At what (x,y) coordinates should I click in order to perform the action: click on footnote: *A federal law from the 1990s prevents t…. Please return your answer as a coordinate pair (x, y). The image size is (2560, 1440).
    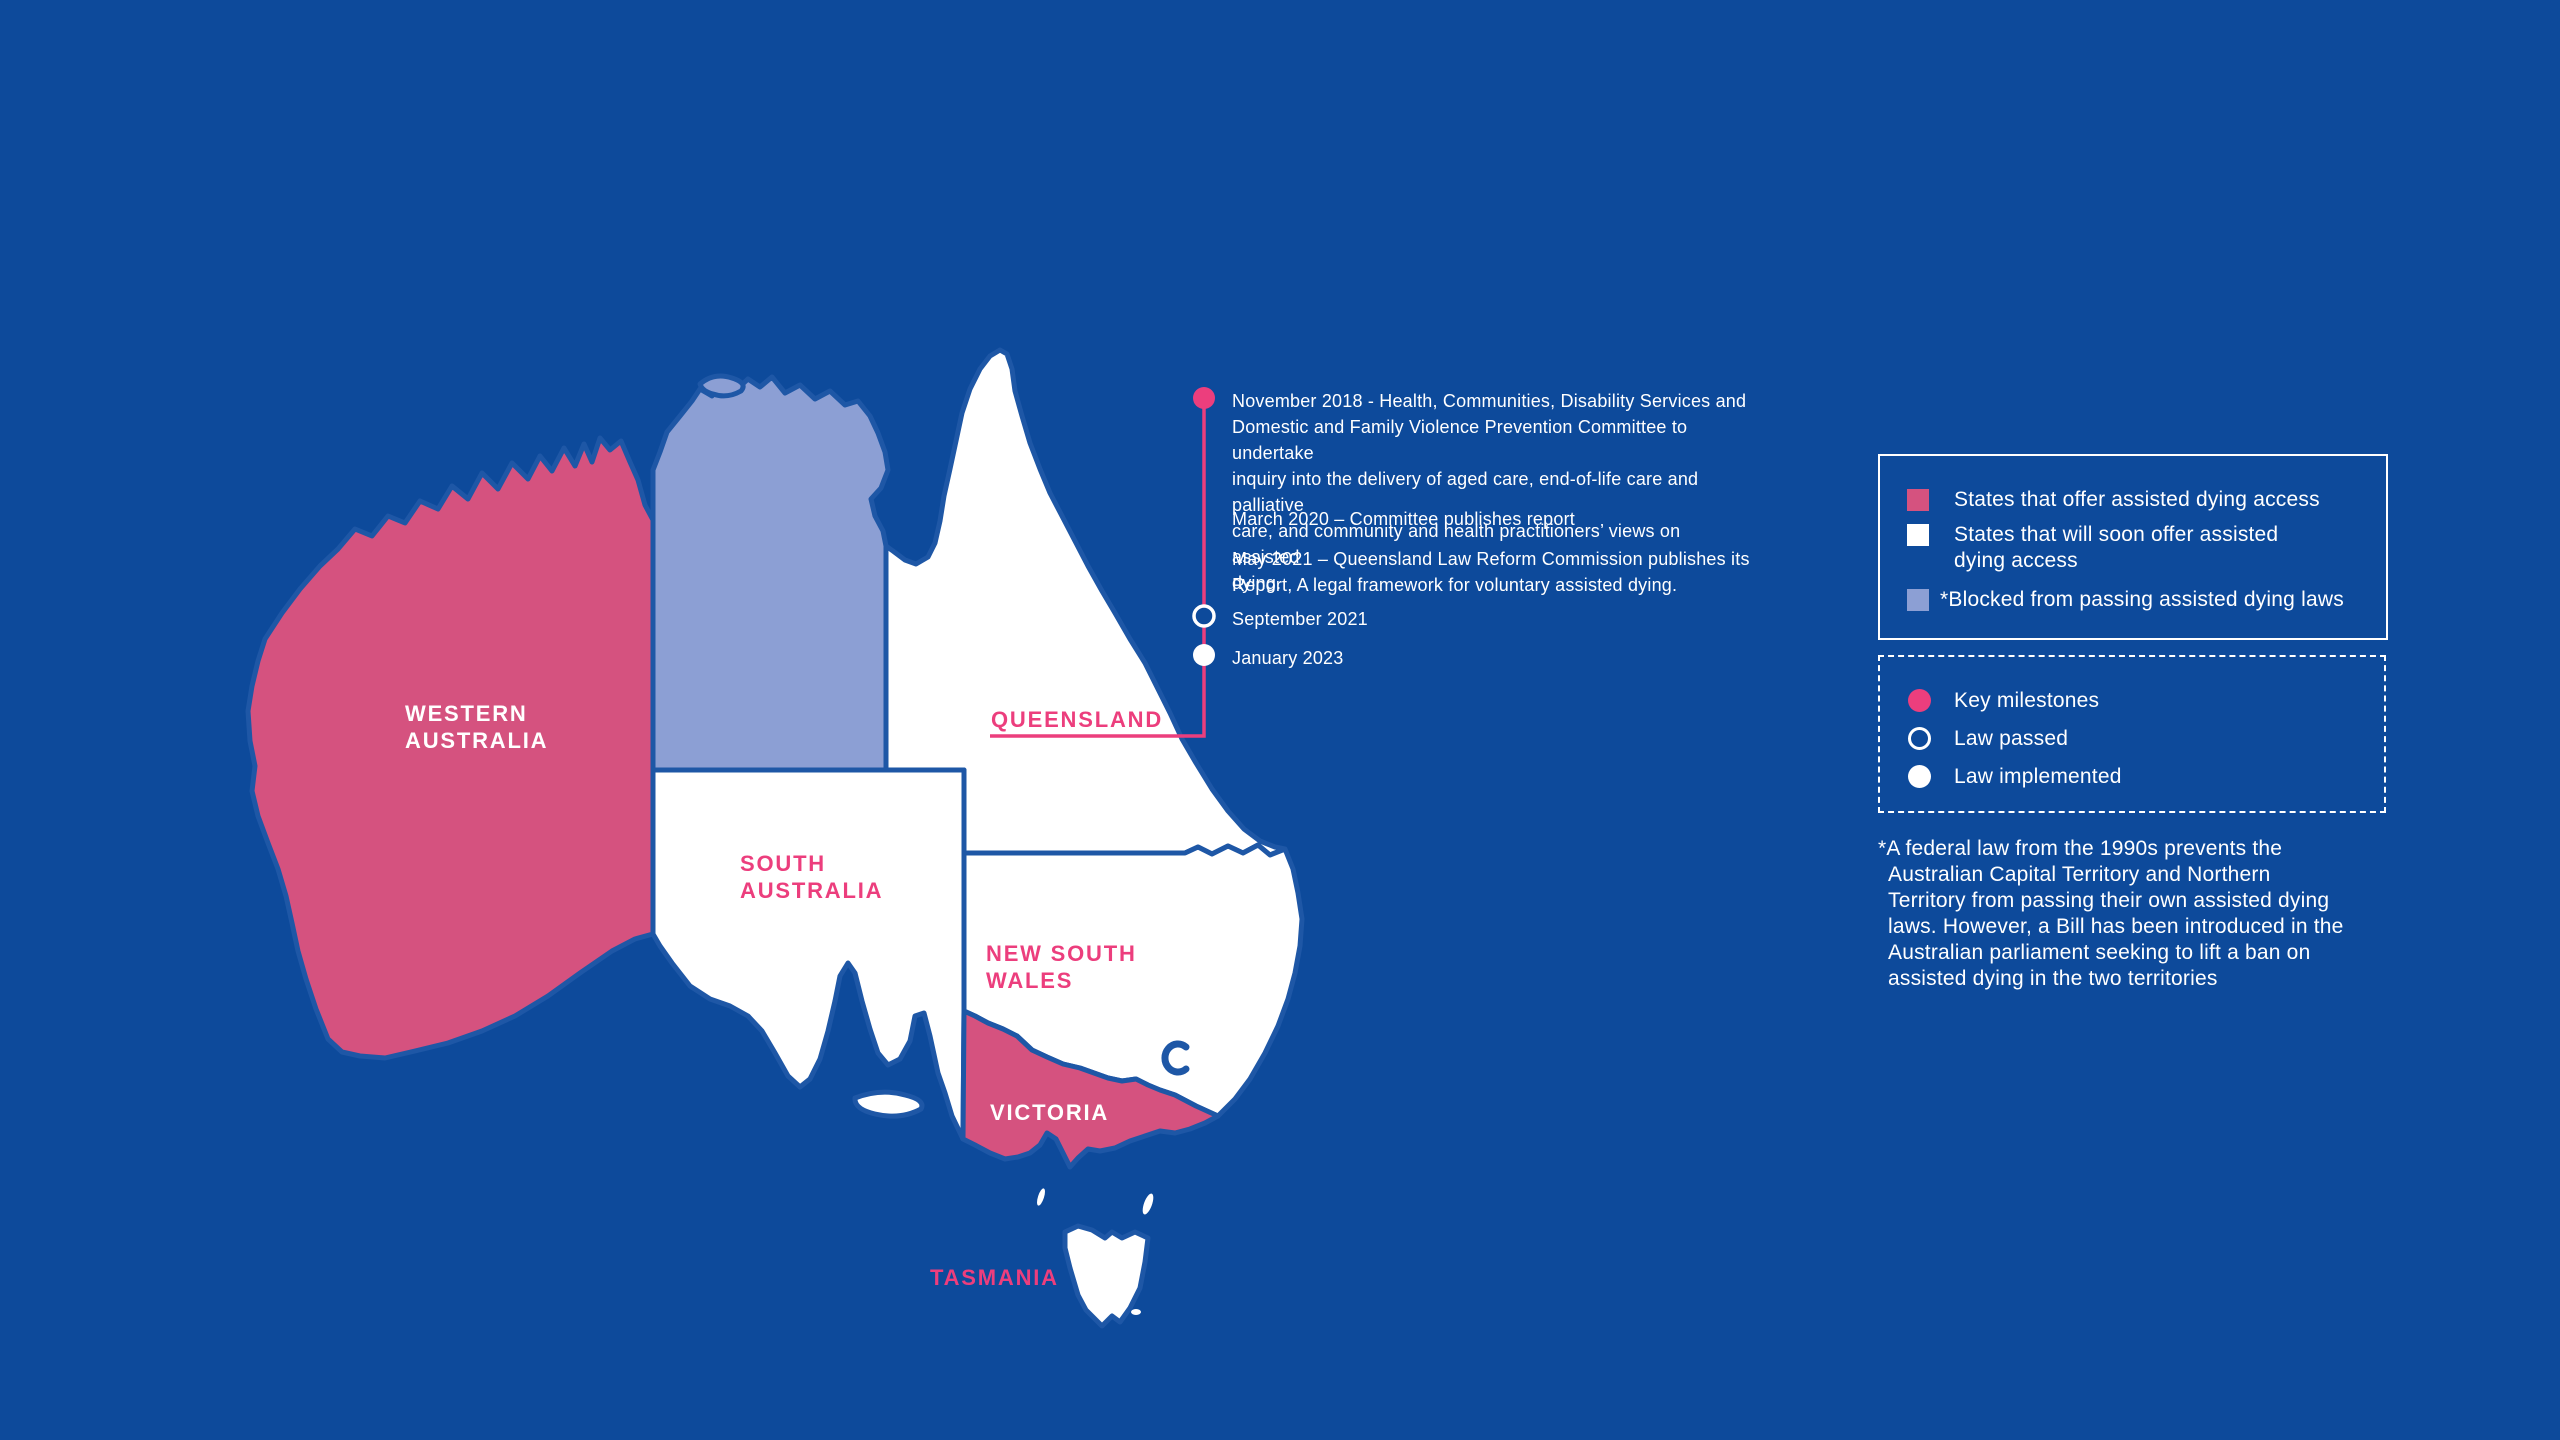
    Looking at the image, I should click on (2111, 913).